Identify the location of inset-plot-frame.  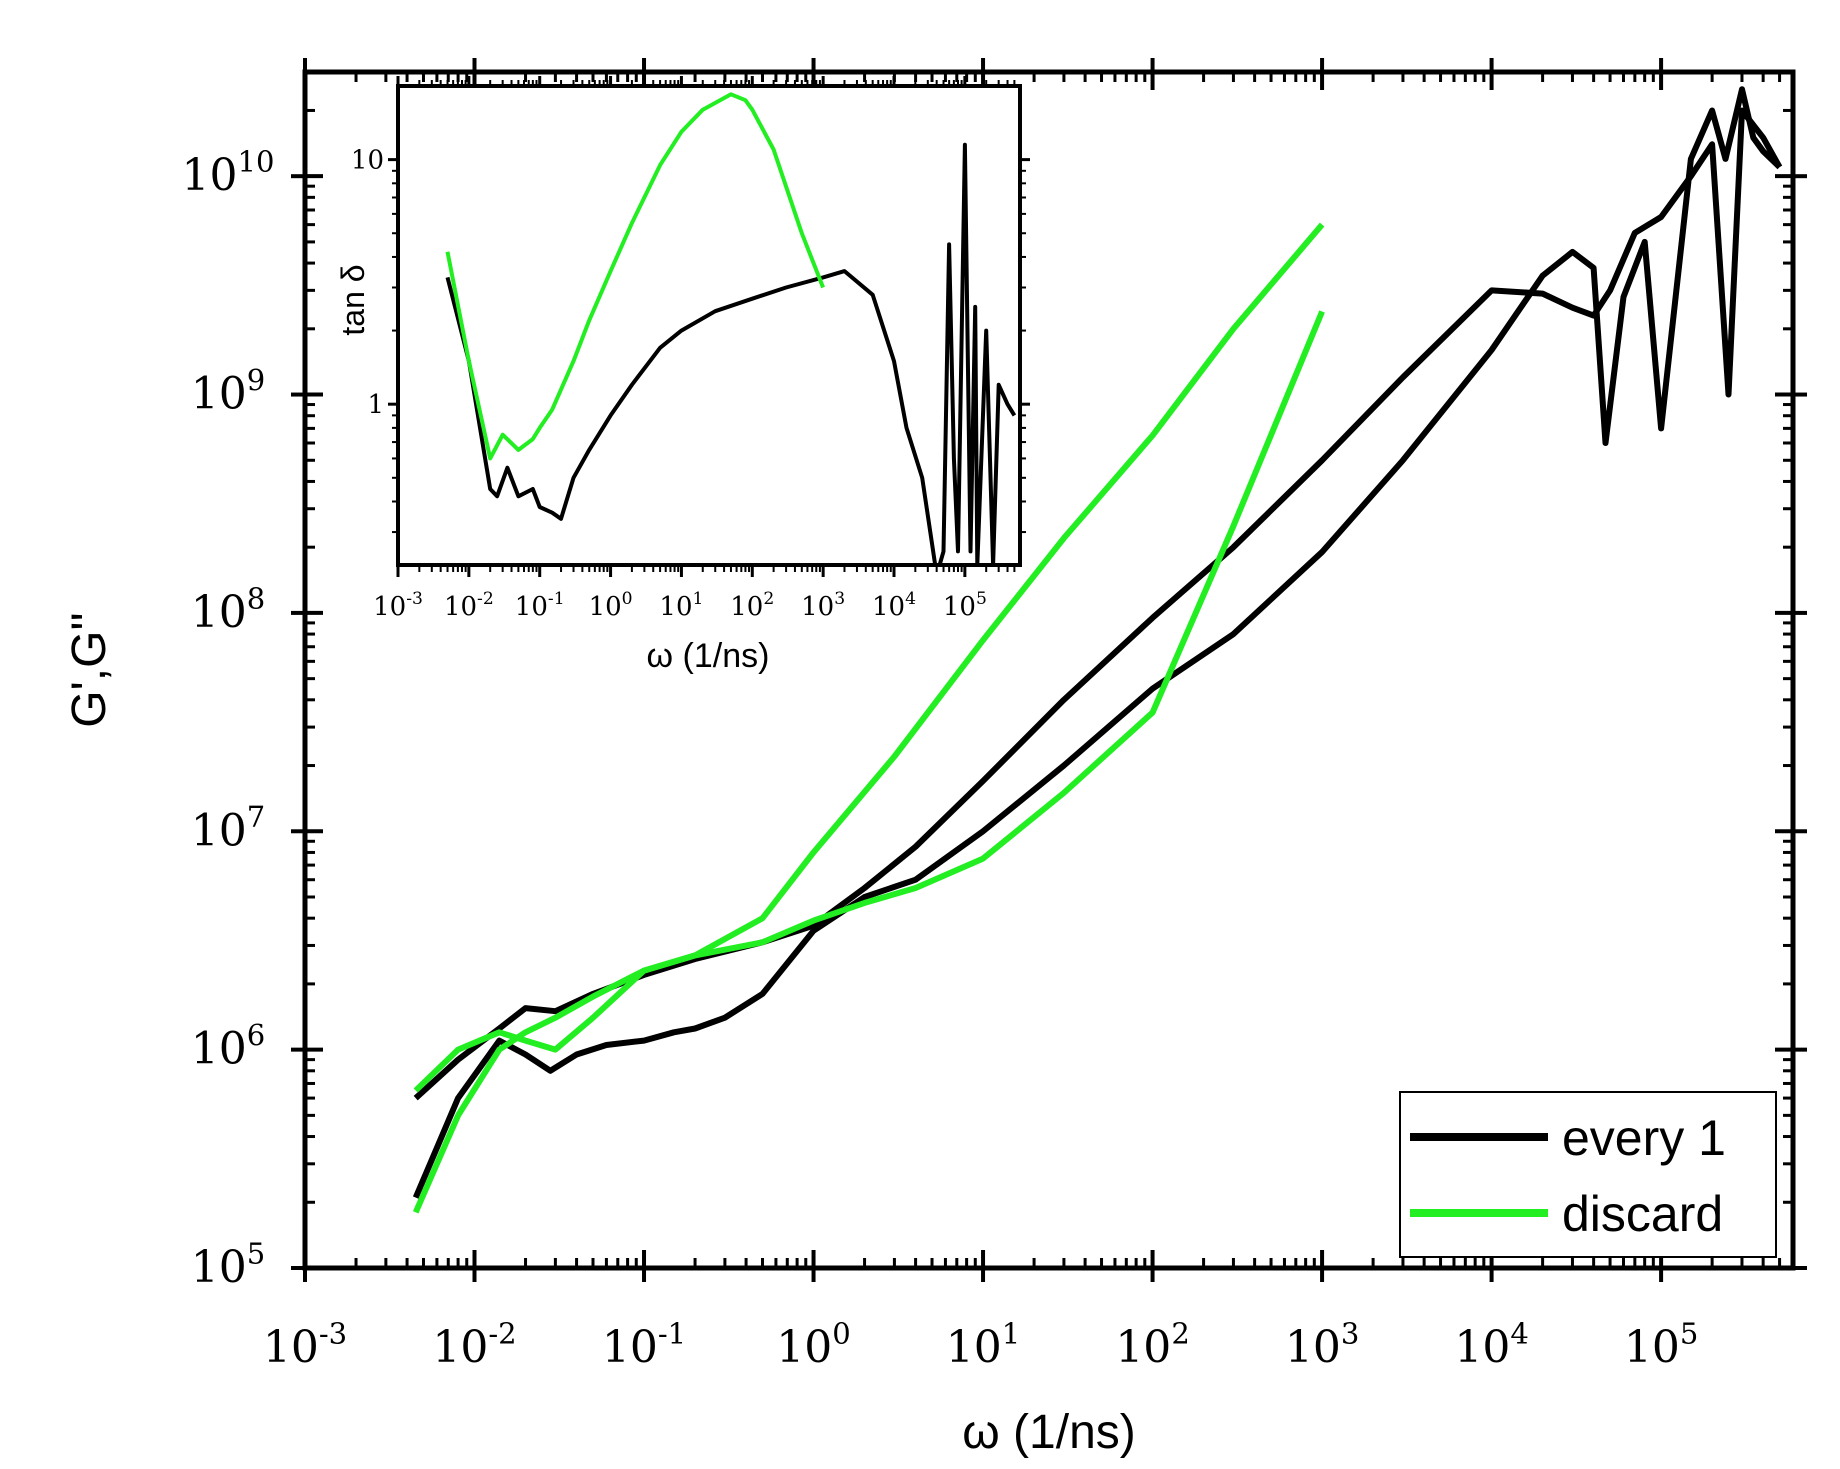
(709, 325).